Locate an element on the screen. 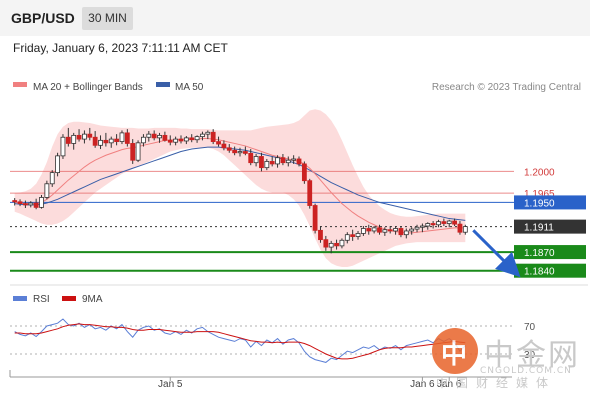 The height and width of the screenshot is (400, 590). watermark-logo: 中 中金网 CNGOLD.COM.CN 中国财经媒体 is located at coordinates (507, 359).